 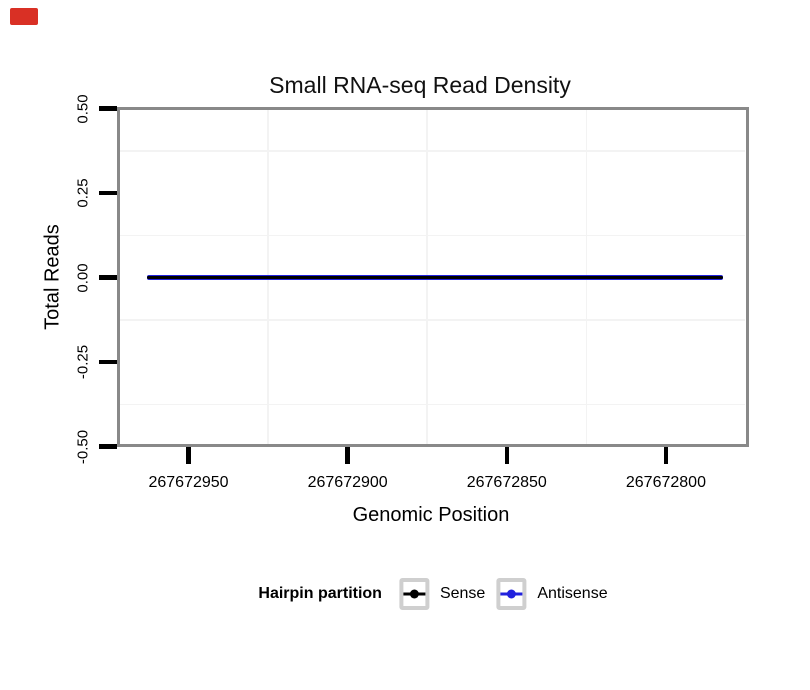 I want to click on y-tick-label: 0.25, so click(x=83, y=193).